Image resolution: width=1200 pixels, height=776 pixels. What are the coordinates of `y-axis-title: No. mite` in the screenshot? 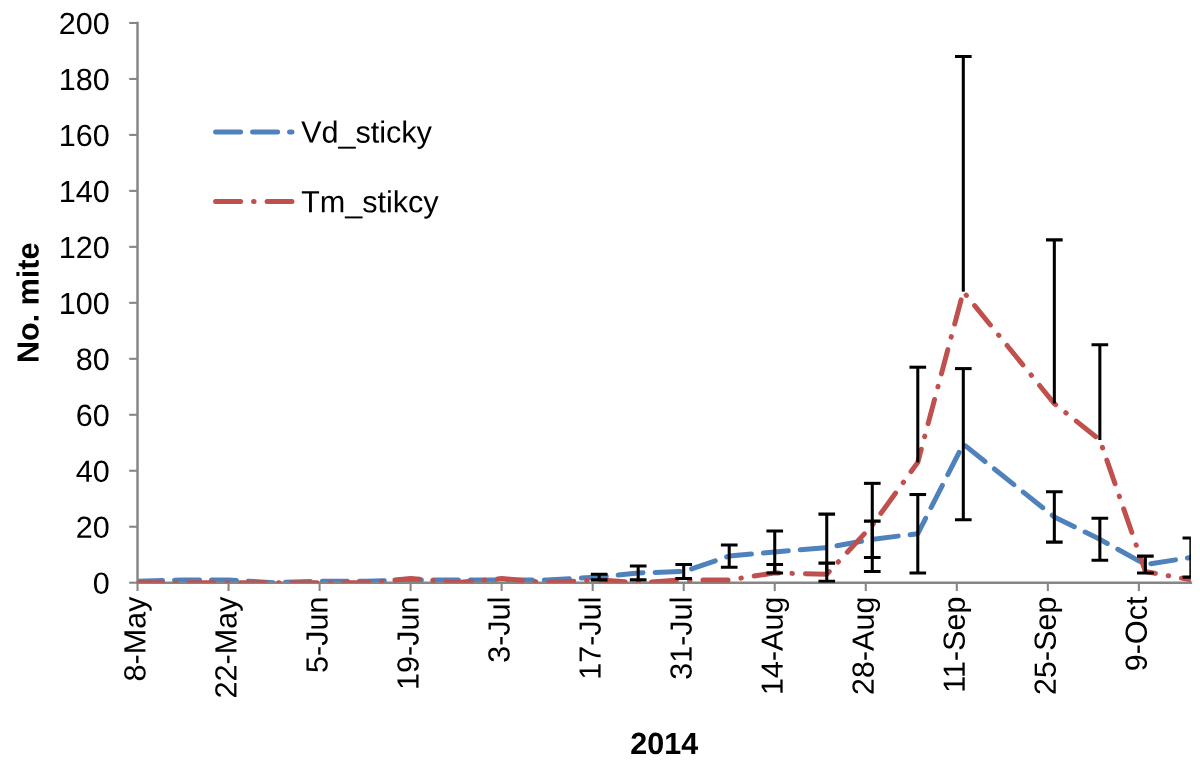 It's located at (27, 302).